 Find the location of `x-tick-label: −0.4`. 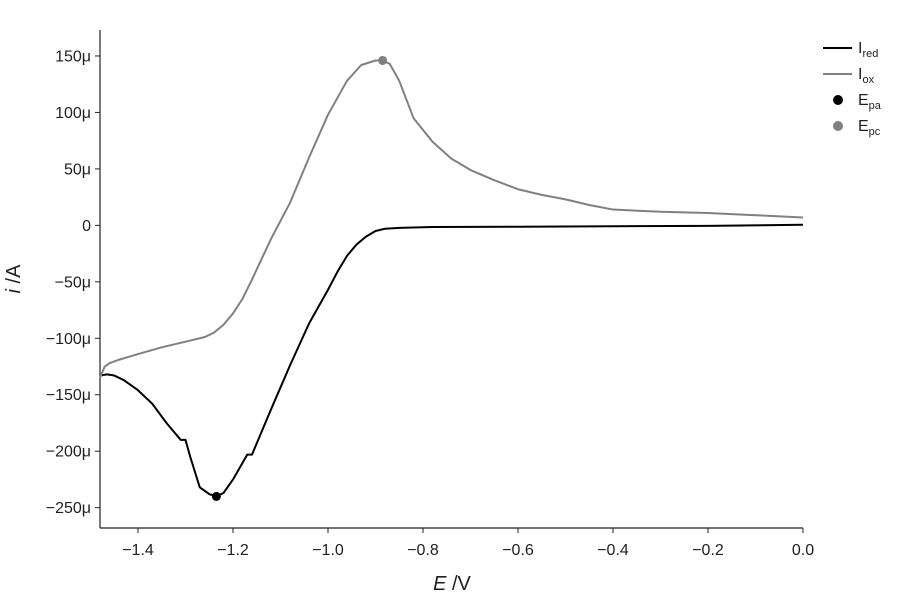

x-tick-label: −0.4 is located at coordinates (613, 550).